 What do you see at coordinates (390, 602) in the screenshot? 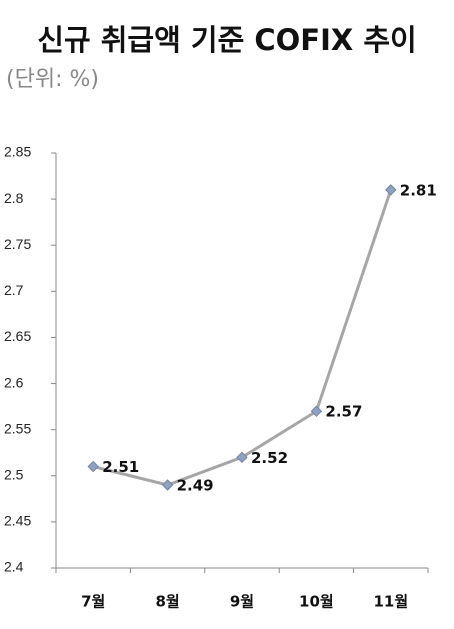
I see `x-tick-label: 11월` at bounding box center [390, 602].